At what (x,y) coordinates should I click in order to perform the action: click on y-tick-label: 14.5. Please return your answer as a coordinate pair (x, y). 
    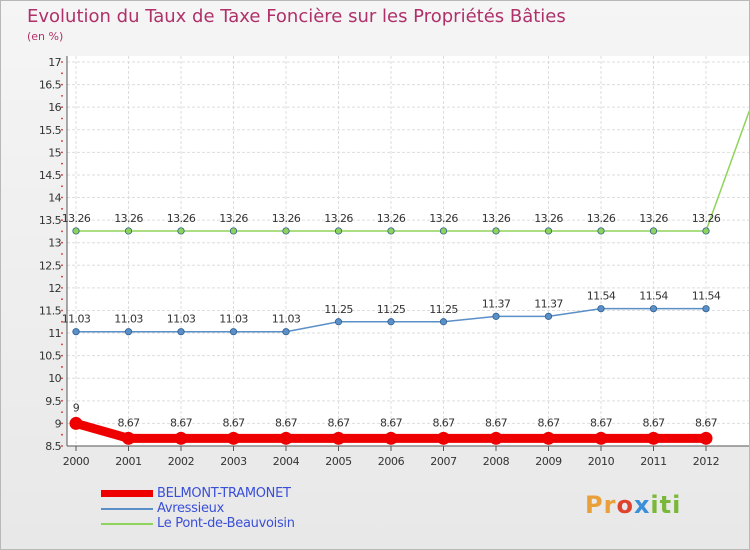
    Looking at the image, I should click on (50, 175).